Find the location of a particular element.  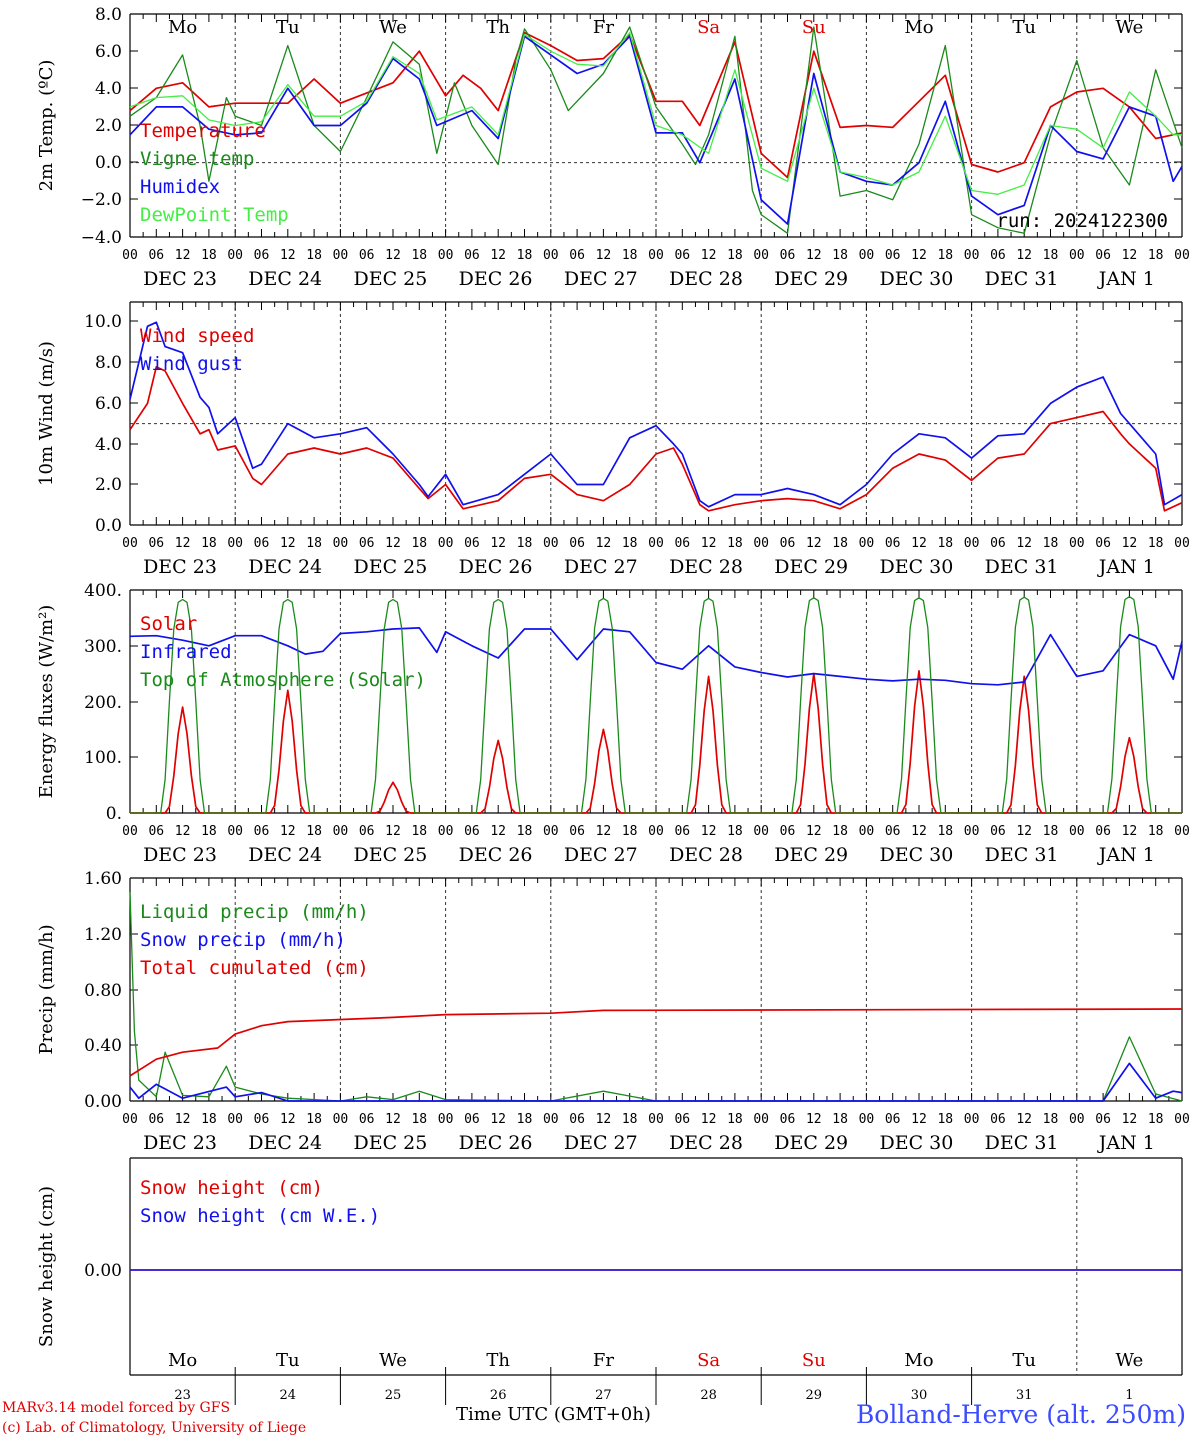

y-axis-title: Snow height (cm) is located at coordinates (46, 1266).